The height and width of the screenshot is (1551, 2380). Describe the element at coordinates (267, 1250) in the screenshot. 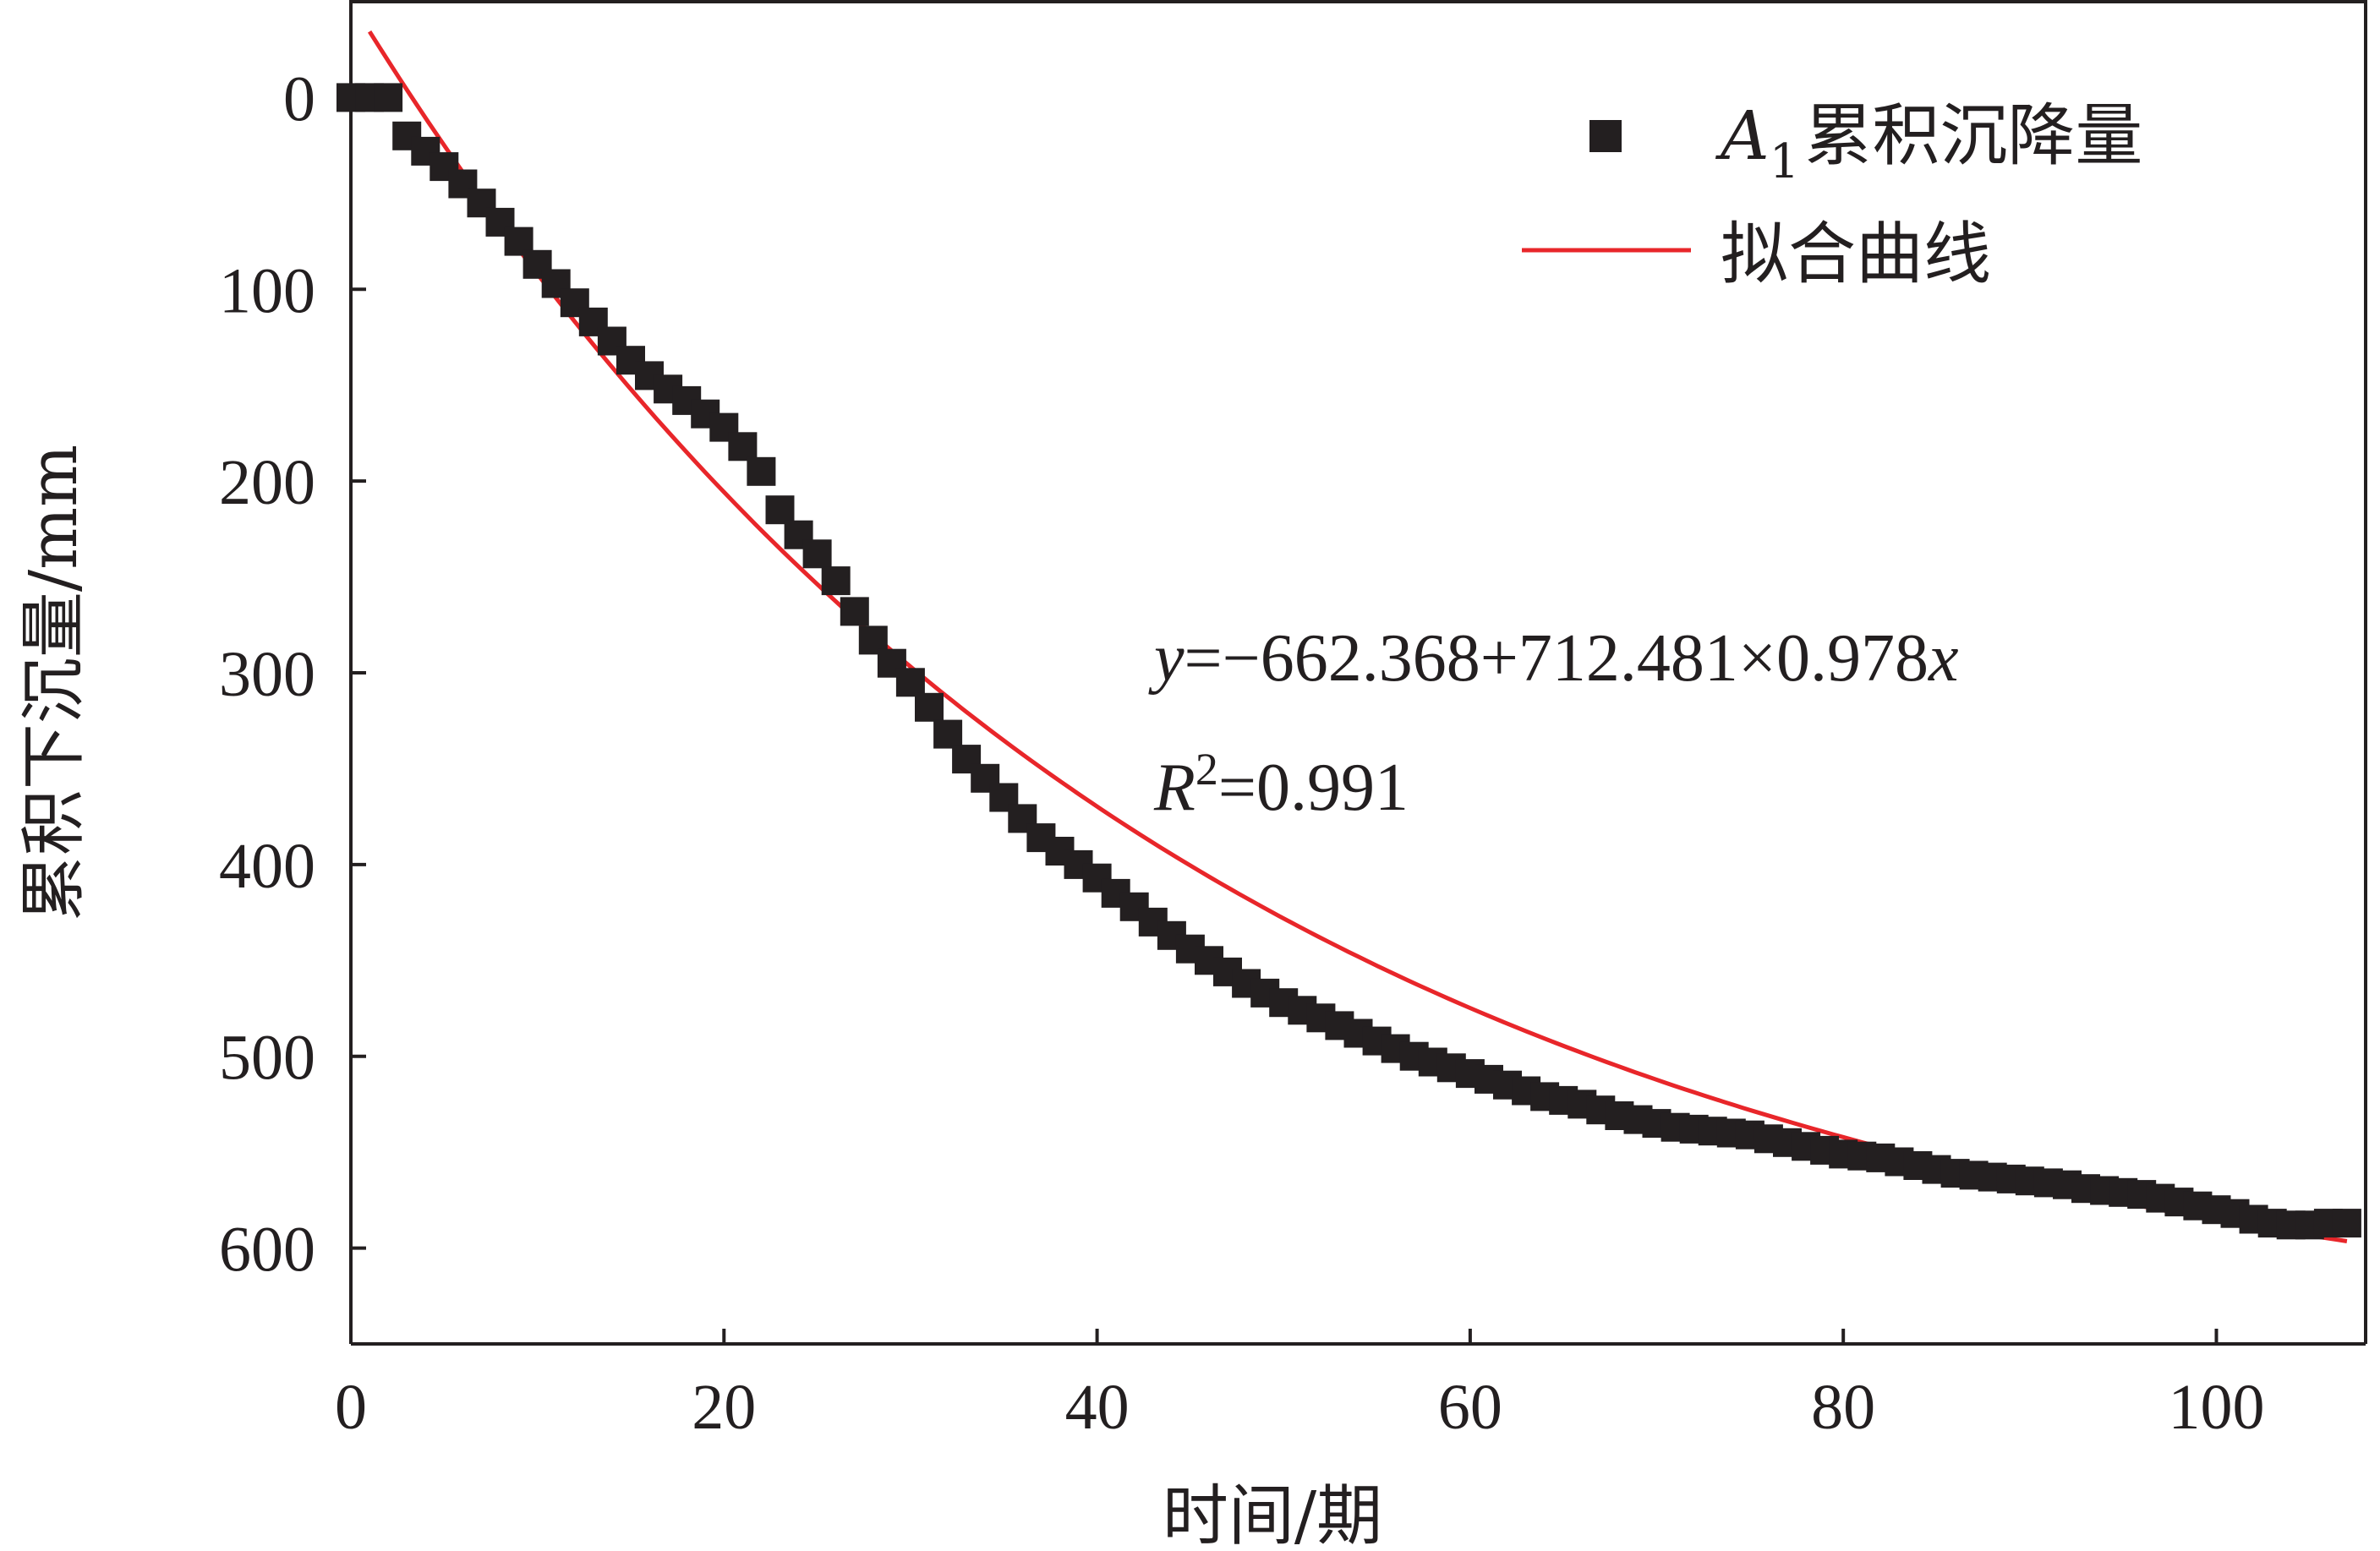

I see `y-tick-label: 600` at that location.